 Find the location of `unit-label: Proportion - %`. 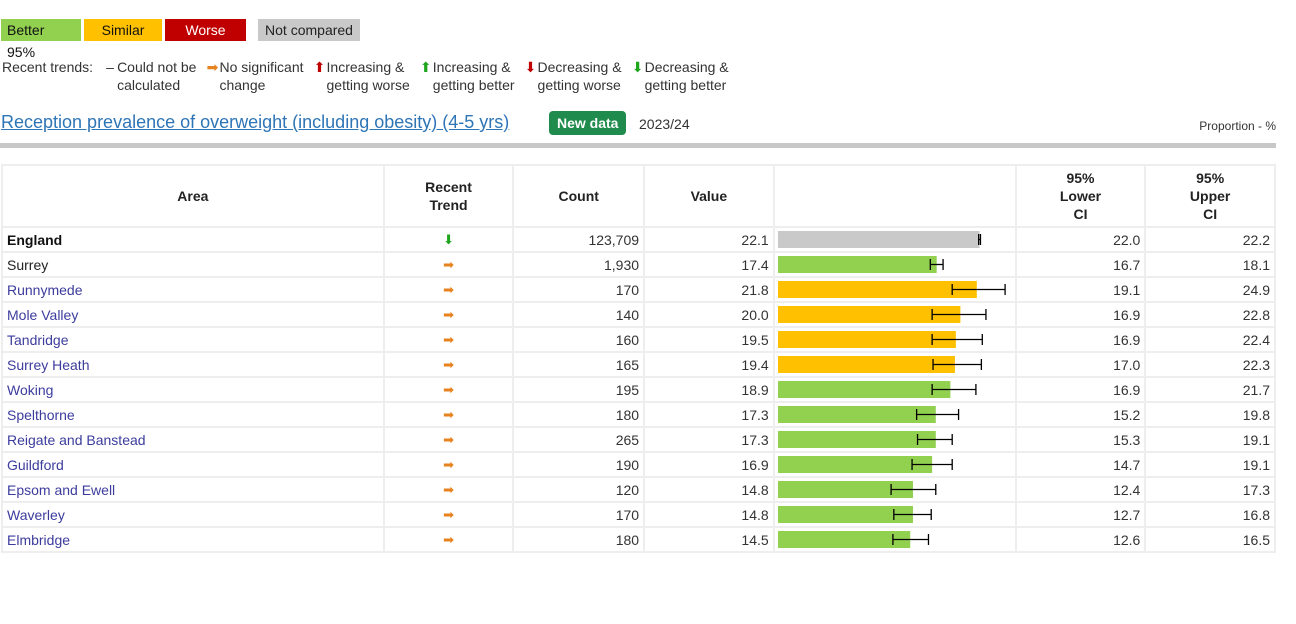

unit-label: Proportion - % is located at coordinates (1237, 126).